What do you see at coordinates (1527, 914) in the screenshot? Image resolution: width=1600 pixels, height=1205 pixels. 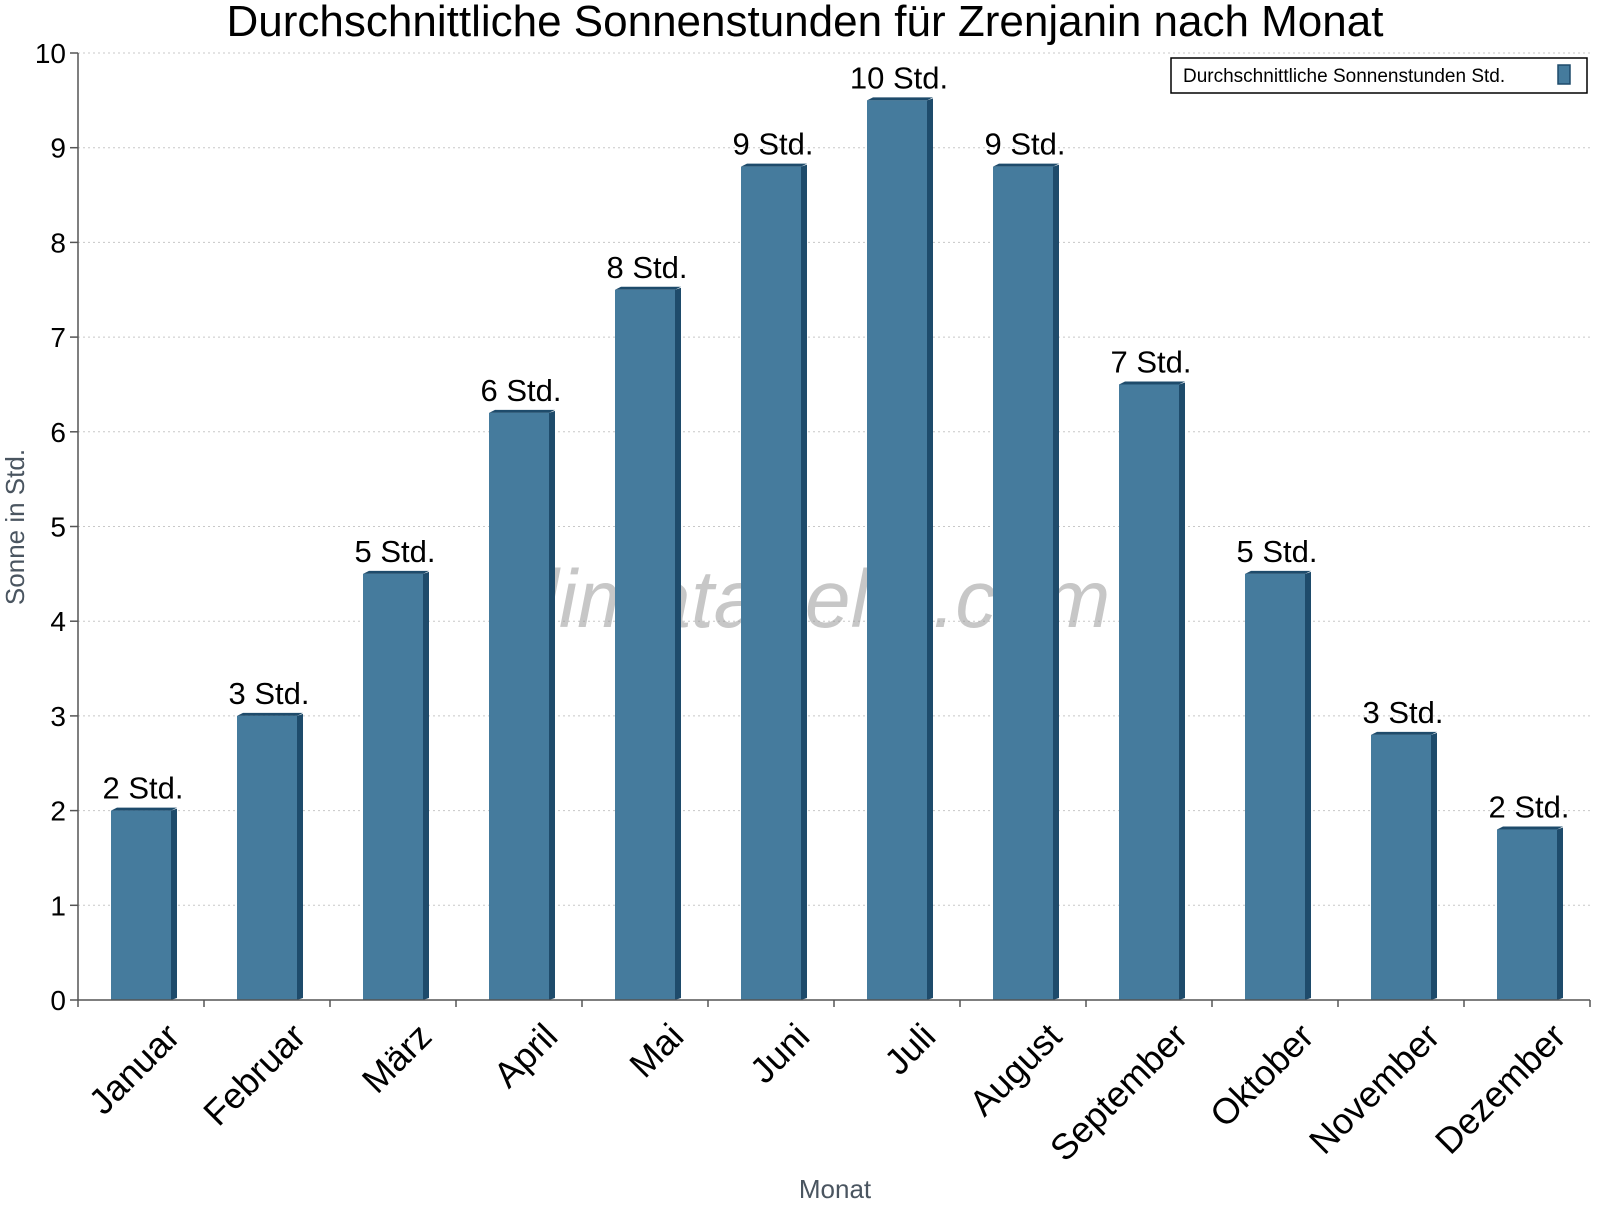 I see `bar-dezember` at bounding box center [1527, 914].